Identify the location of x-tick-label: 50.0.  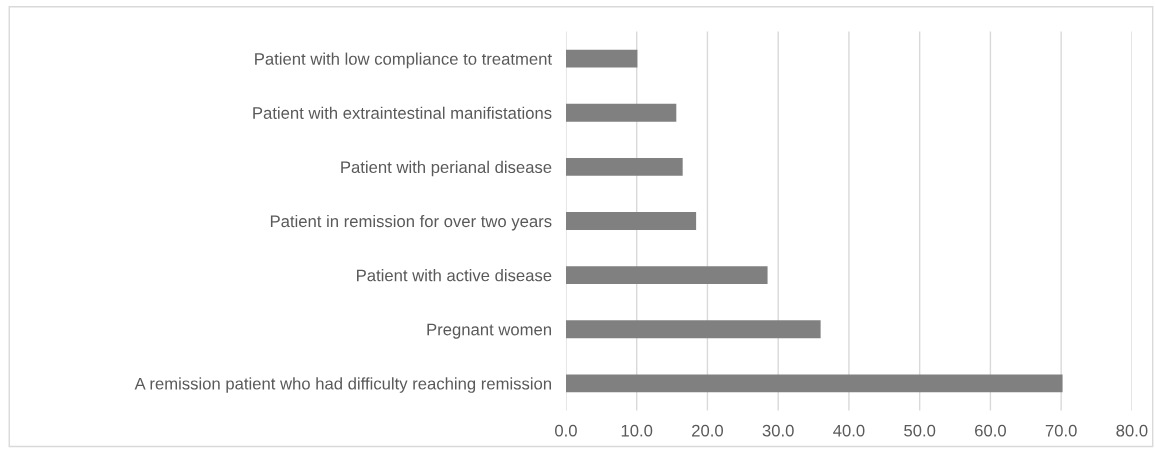
(920, 430).